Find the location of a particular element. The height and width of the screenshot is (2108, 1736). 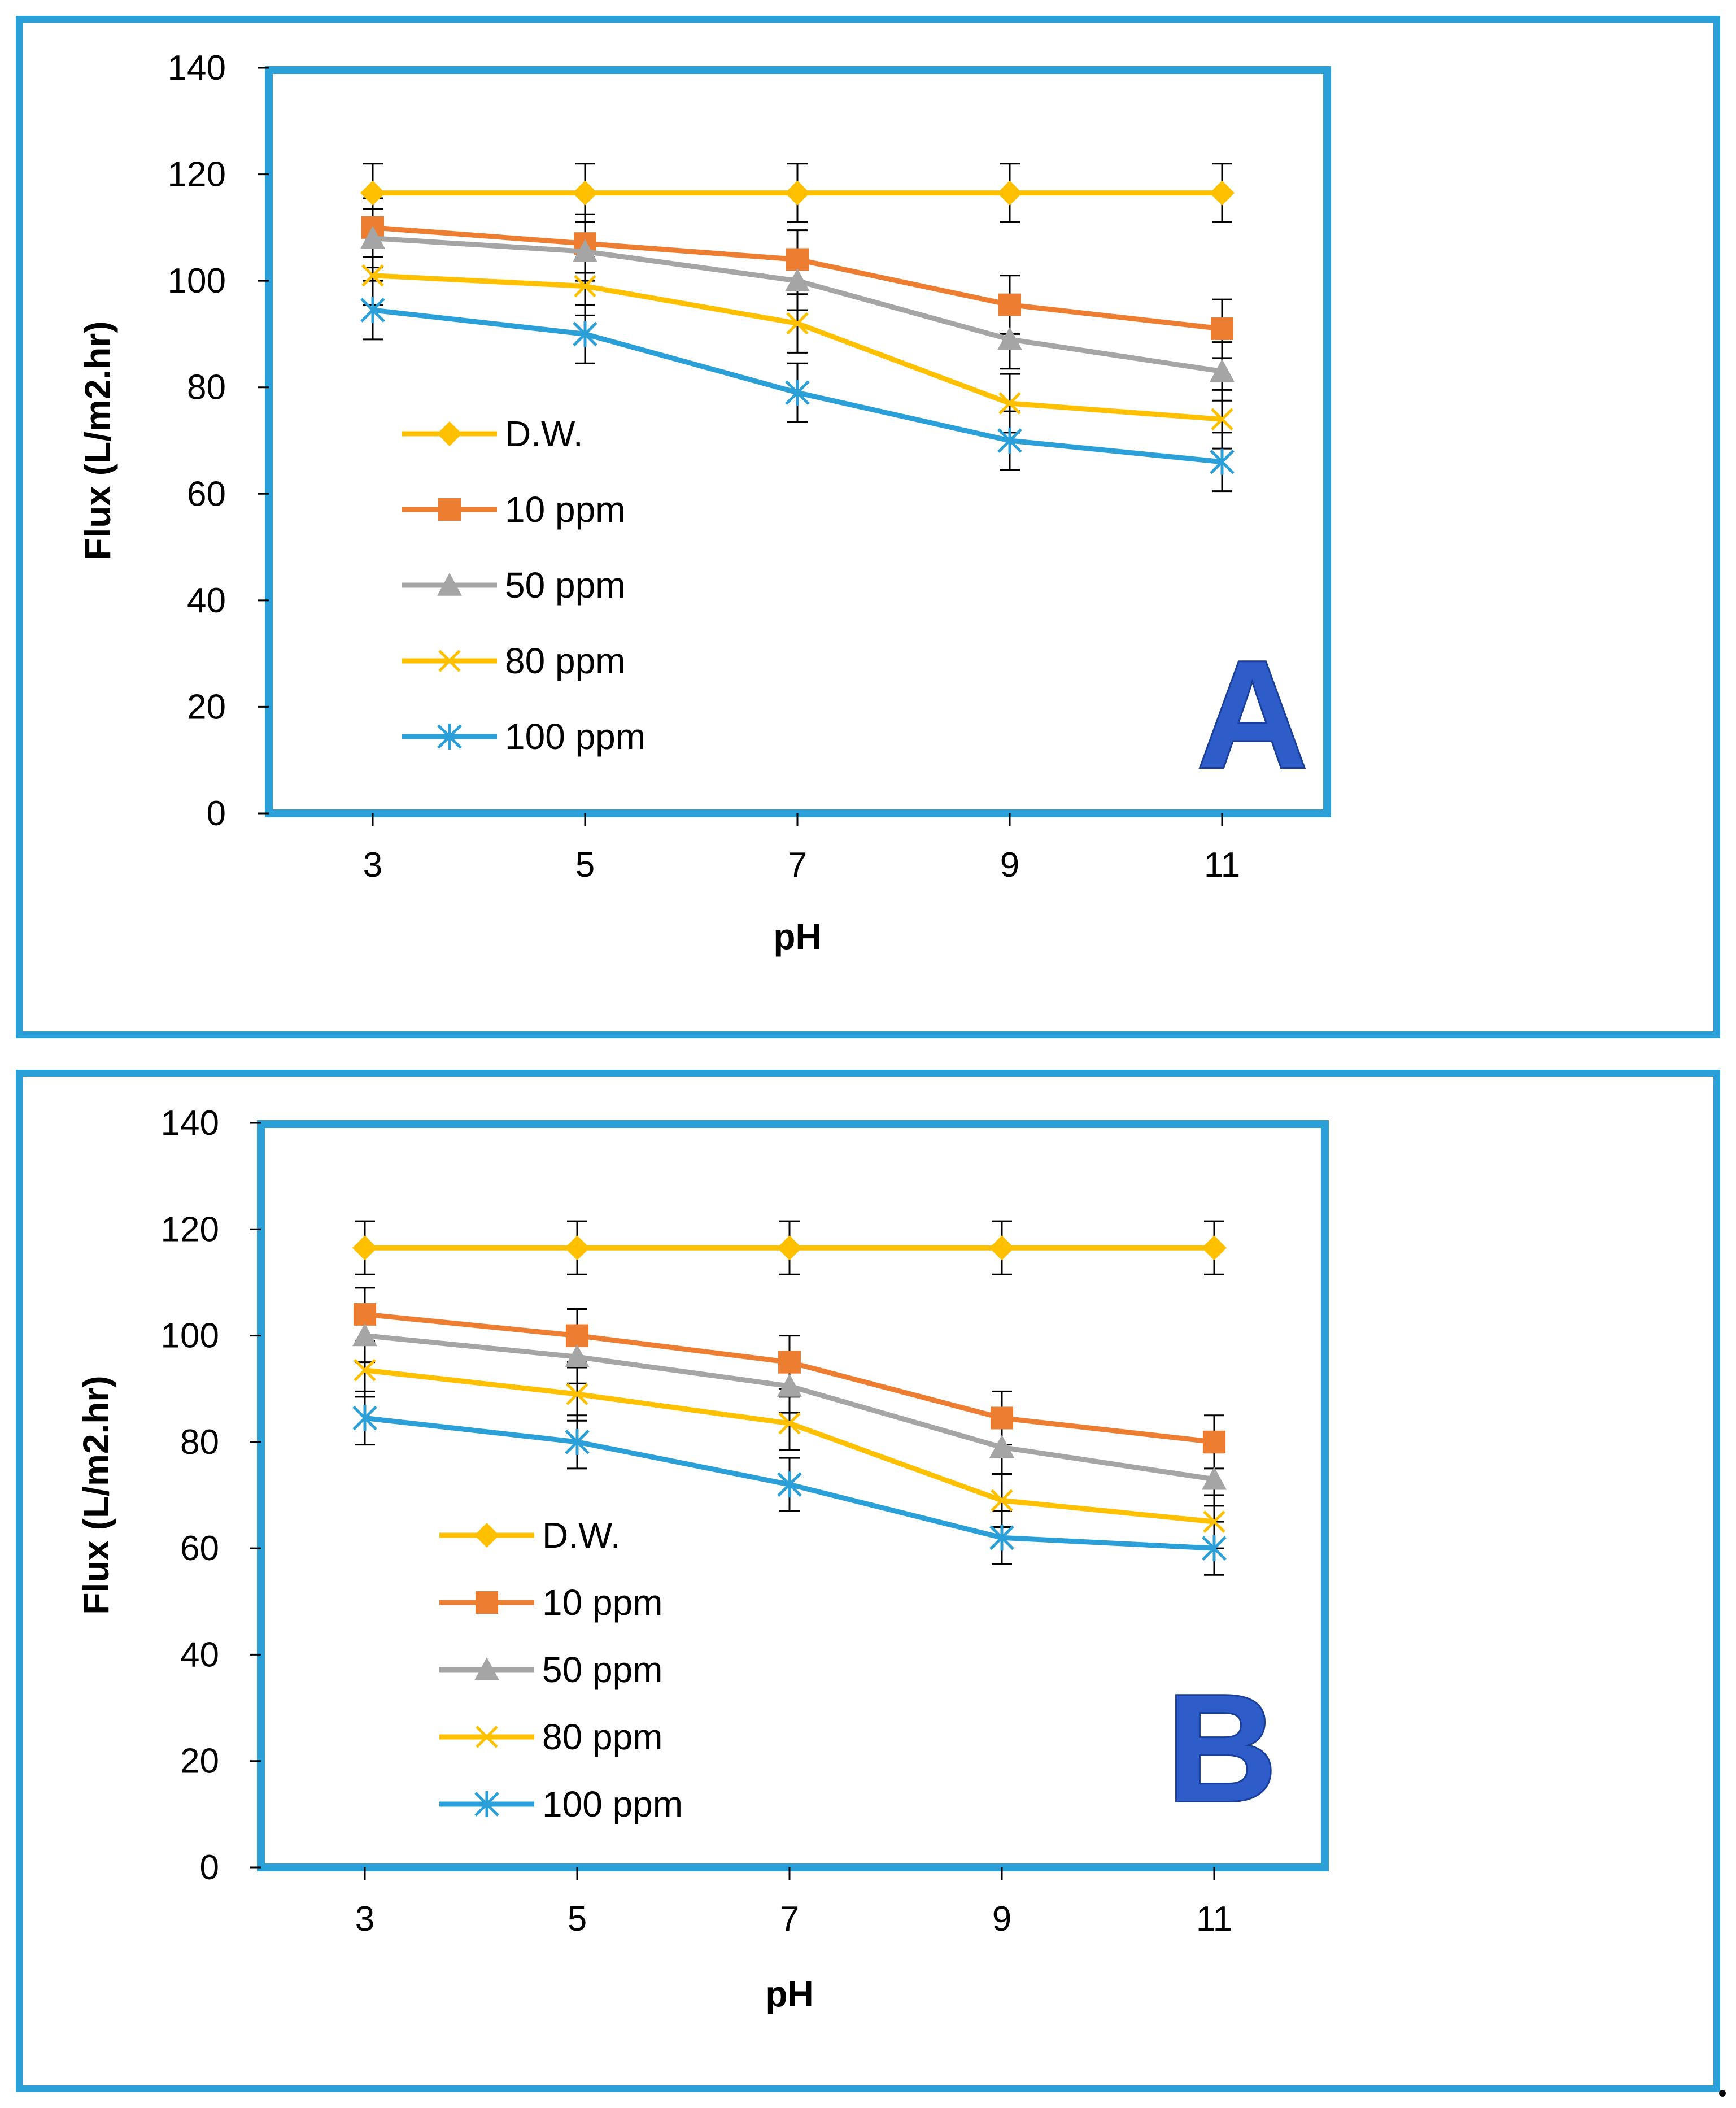

series-80-ppm is located at coordinates (797, 348).